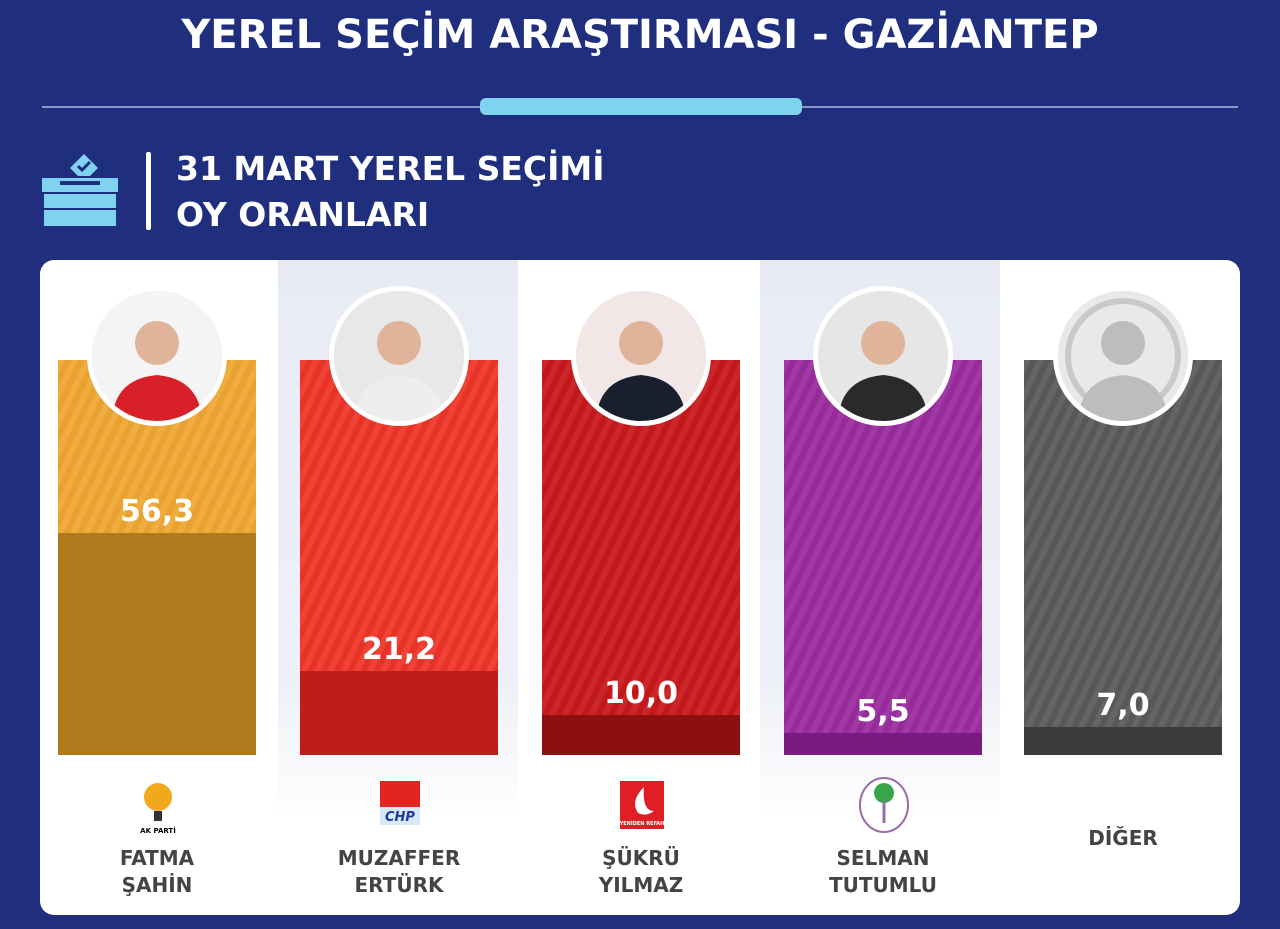 The height and width of the screenshot is (929, 1280). Describe the element at coordinates (883, 711) in the screenshot. I see `bar-value-label: 5,5` at that location.